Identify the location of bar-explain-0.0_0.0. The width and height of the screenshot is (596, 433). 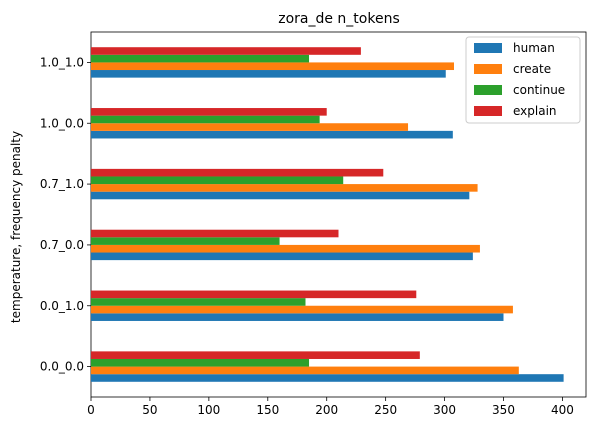
(255, 355).